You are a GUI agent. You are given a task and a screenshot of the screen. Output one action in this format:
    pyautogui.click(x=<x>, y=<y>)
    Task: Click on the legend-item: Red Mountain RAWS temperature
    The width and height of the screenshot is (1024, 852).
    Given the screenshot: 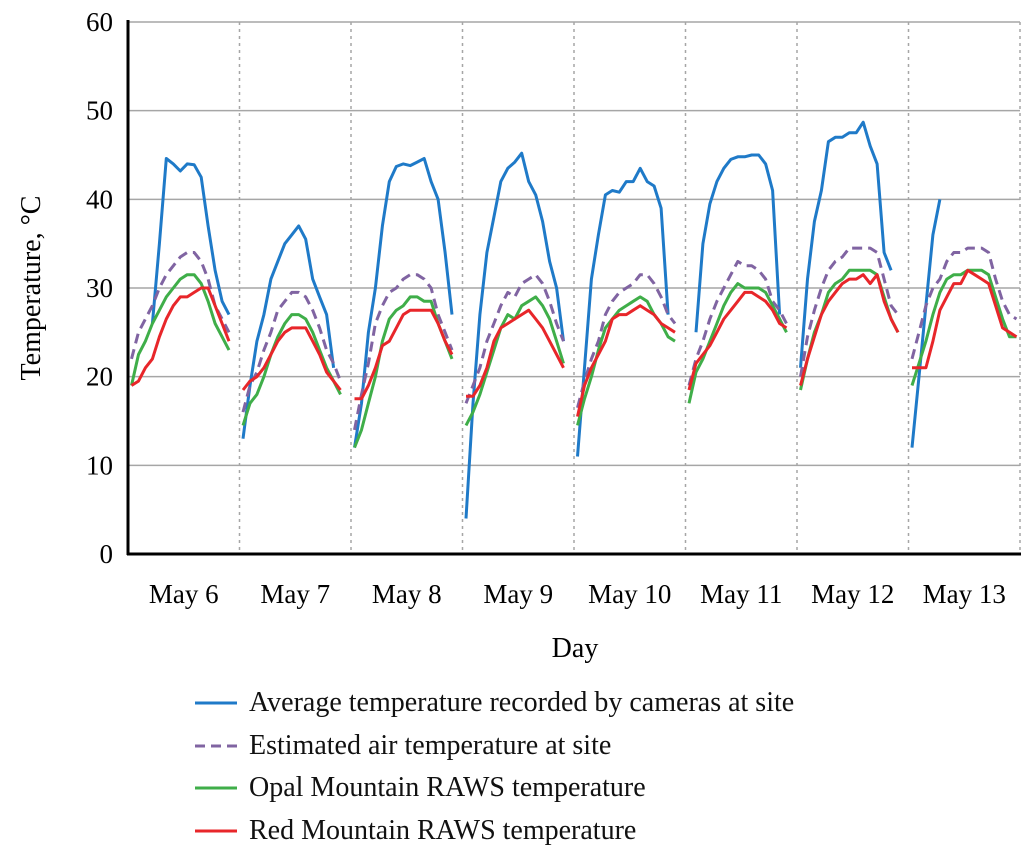 What is the action you would take?
    pyautogui.click(x=494, y=831)
    